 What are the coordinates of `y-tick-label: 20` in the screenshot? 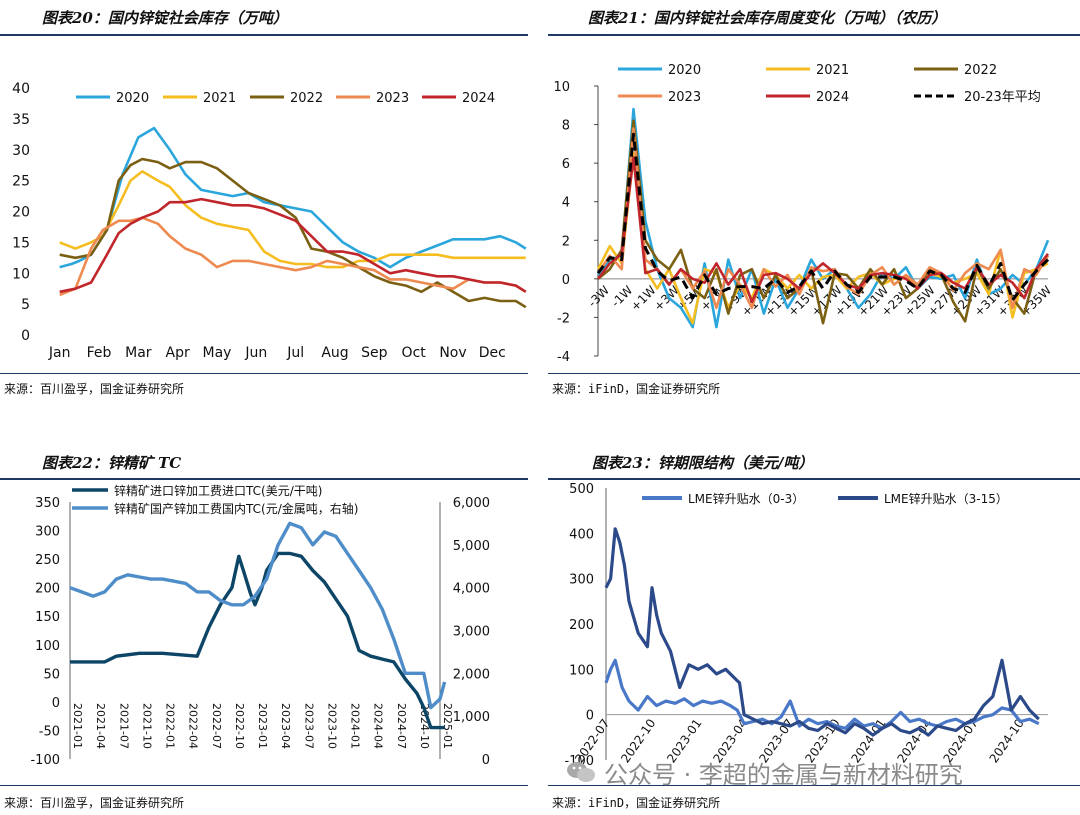 It's located at (21, 213).